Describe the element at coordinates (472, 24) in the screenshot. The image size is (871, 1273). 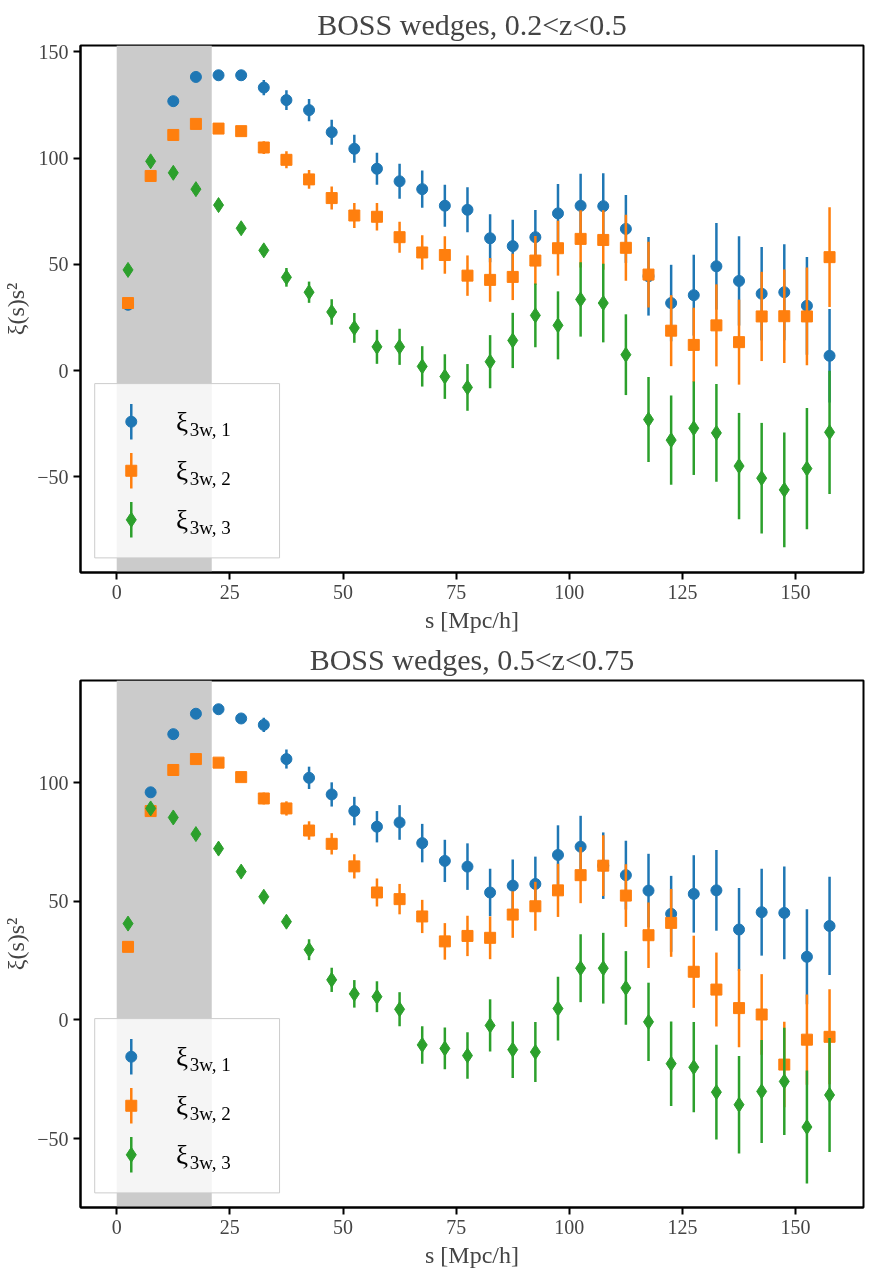
I see `chart-title: BOSS wedges, 0.2<z<0.5` at that location.